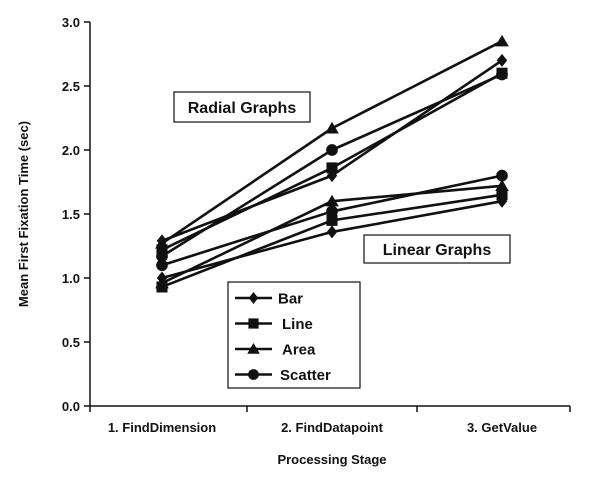 This screenshot has height=482, width=607. I want to click on y-tick-label: 1.5, so click(71, 214).